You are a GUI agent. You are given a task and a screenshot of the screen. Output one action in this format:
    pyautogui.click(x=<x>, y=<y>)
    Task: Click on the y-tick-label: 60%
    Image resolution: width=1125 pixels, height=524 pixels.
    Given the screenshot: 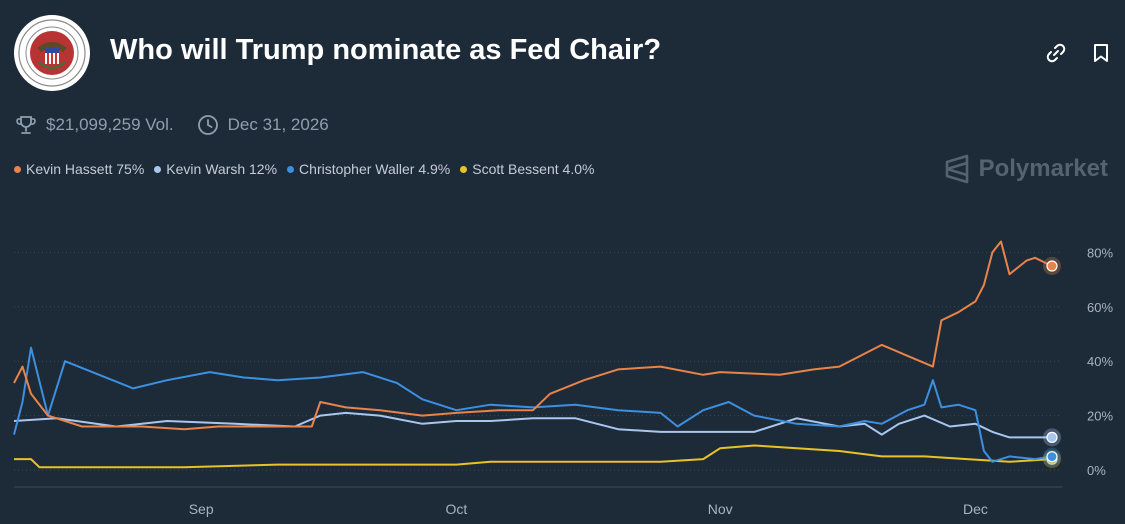 What is the action you would take?
    pyautogui.click(x=1100, y=307)
    